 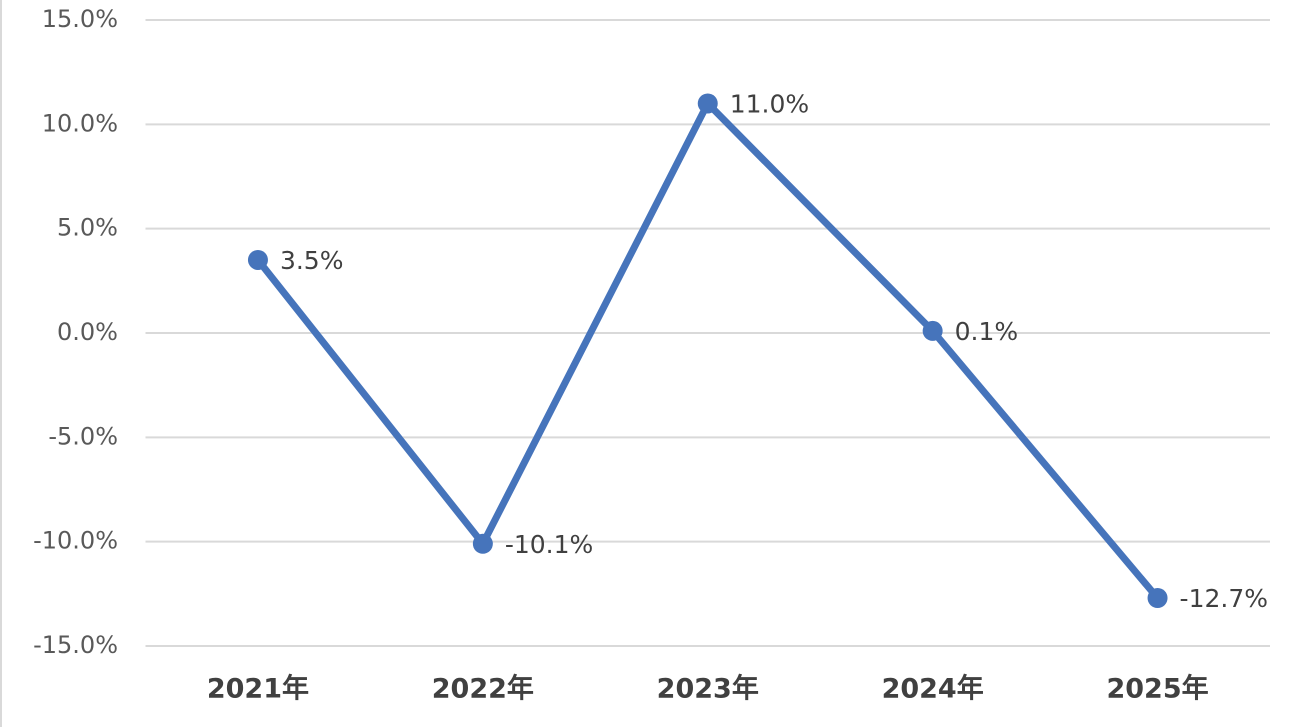 I want to click on value-label: 3.5%, so click(x=312, y=260).